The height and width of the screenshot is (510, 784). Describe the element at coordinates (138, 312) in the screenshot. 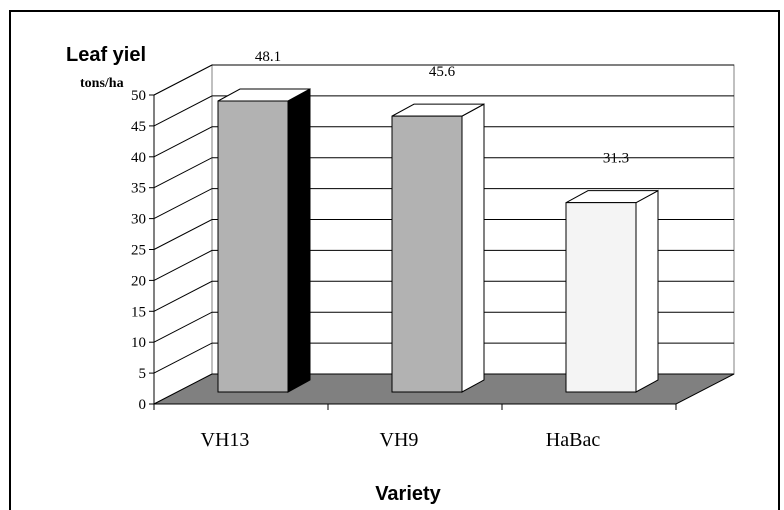

I see `y-tick-label: 15` at that location.